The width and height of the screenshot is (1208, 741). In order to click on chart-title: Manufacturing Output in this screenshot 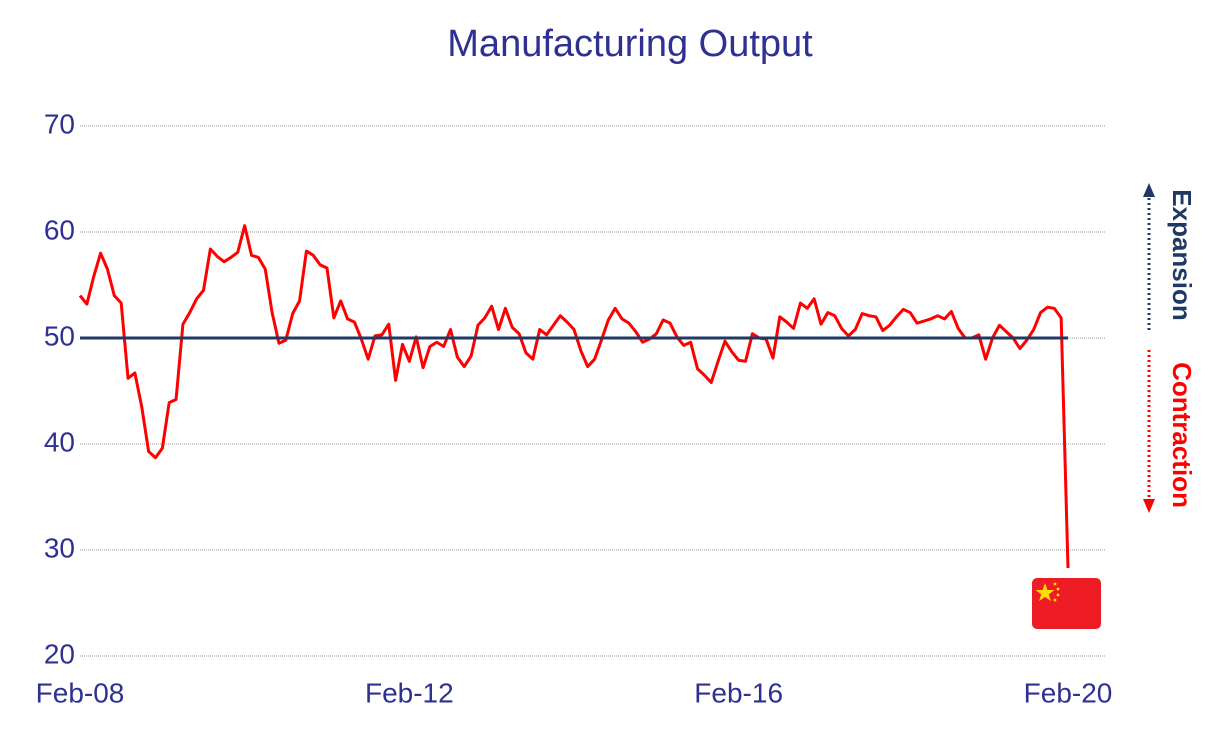, I will do `click(630, 44)`.